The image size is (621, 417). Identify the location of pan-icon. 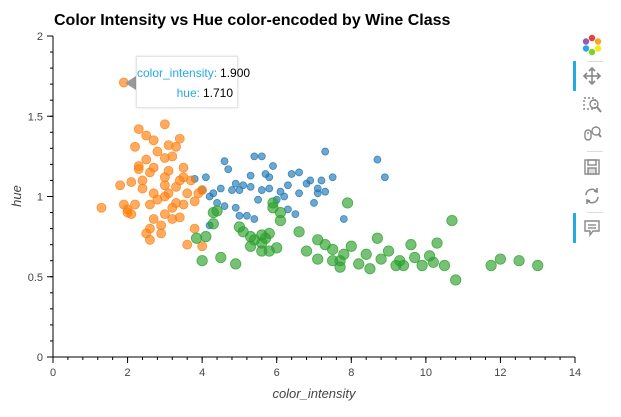
(592, 76).